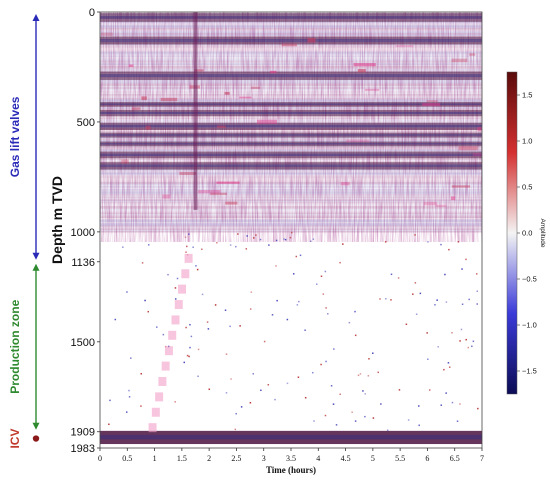 The width and height of the screenshot is (550, 483). What do you see at coordinates (15, 346) in the screenshot?
I see `zone-label: Production zone` at bounding box center [15, 346].